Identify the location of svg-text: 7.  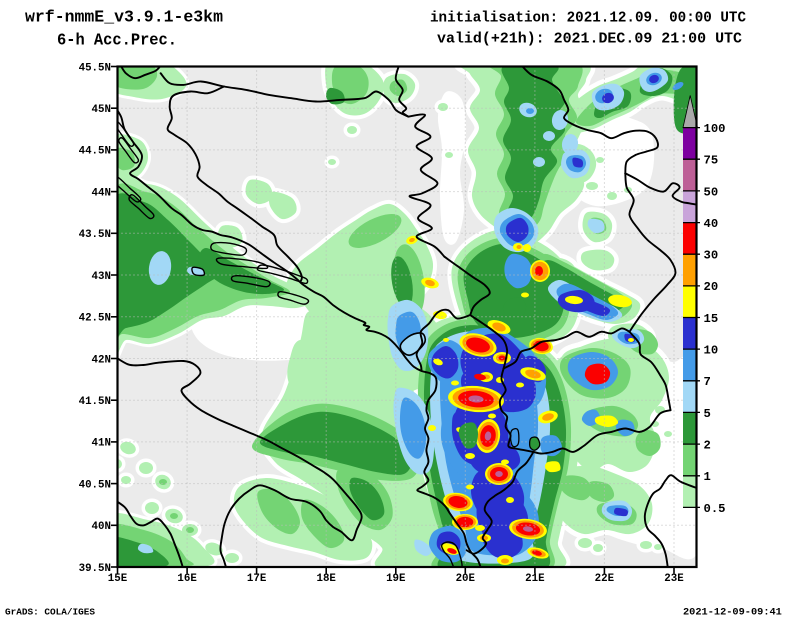
(707, 382).